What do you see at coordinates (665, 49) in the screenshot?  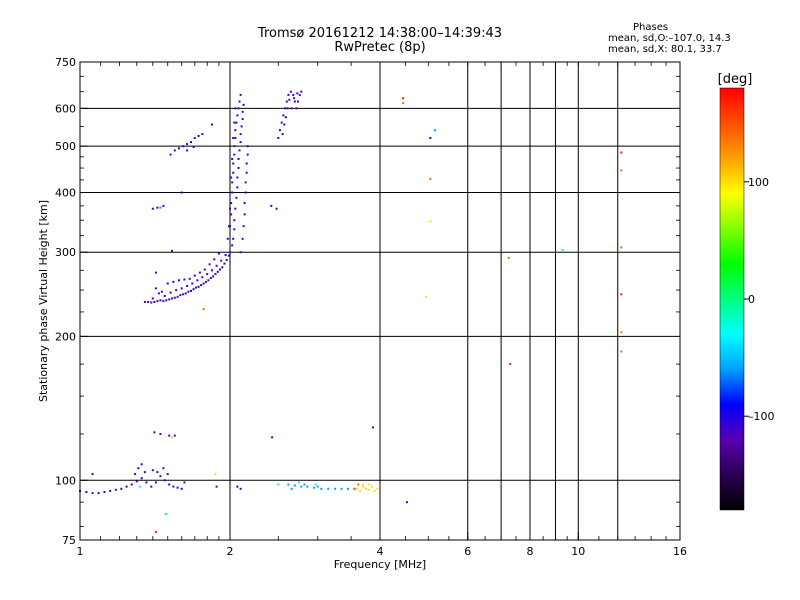 I see `phases-x-mode: mean, sd,X: 80.1, 33.7` at bounding box center [665, 49].